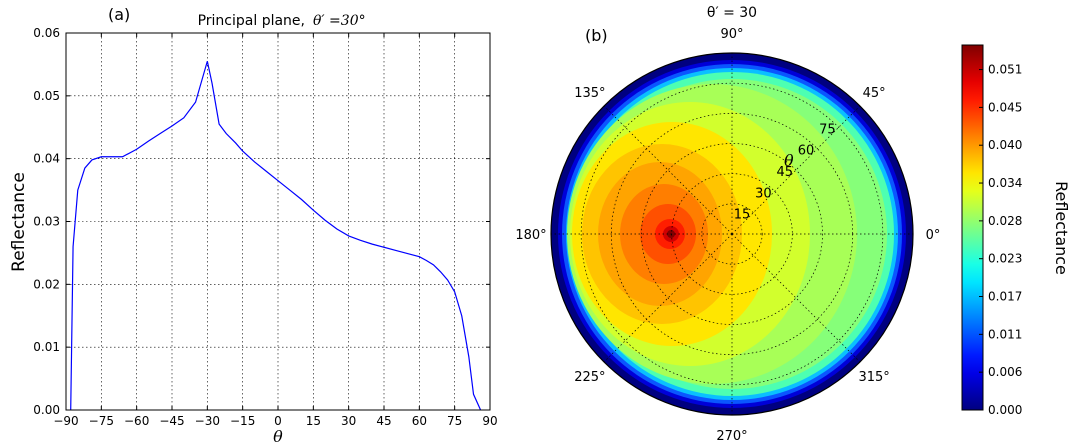 The image size is (1069, 447). Describe the element at coordinates (1005, 372) in the screenshot. I see `colorbar-tick-label: 0.006` at that location.